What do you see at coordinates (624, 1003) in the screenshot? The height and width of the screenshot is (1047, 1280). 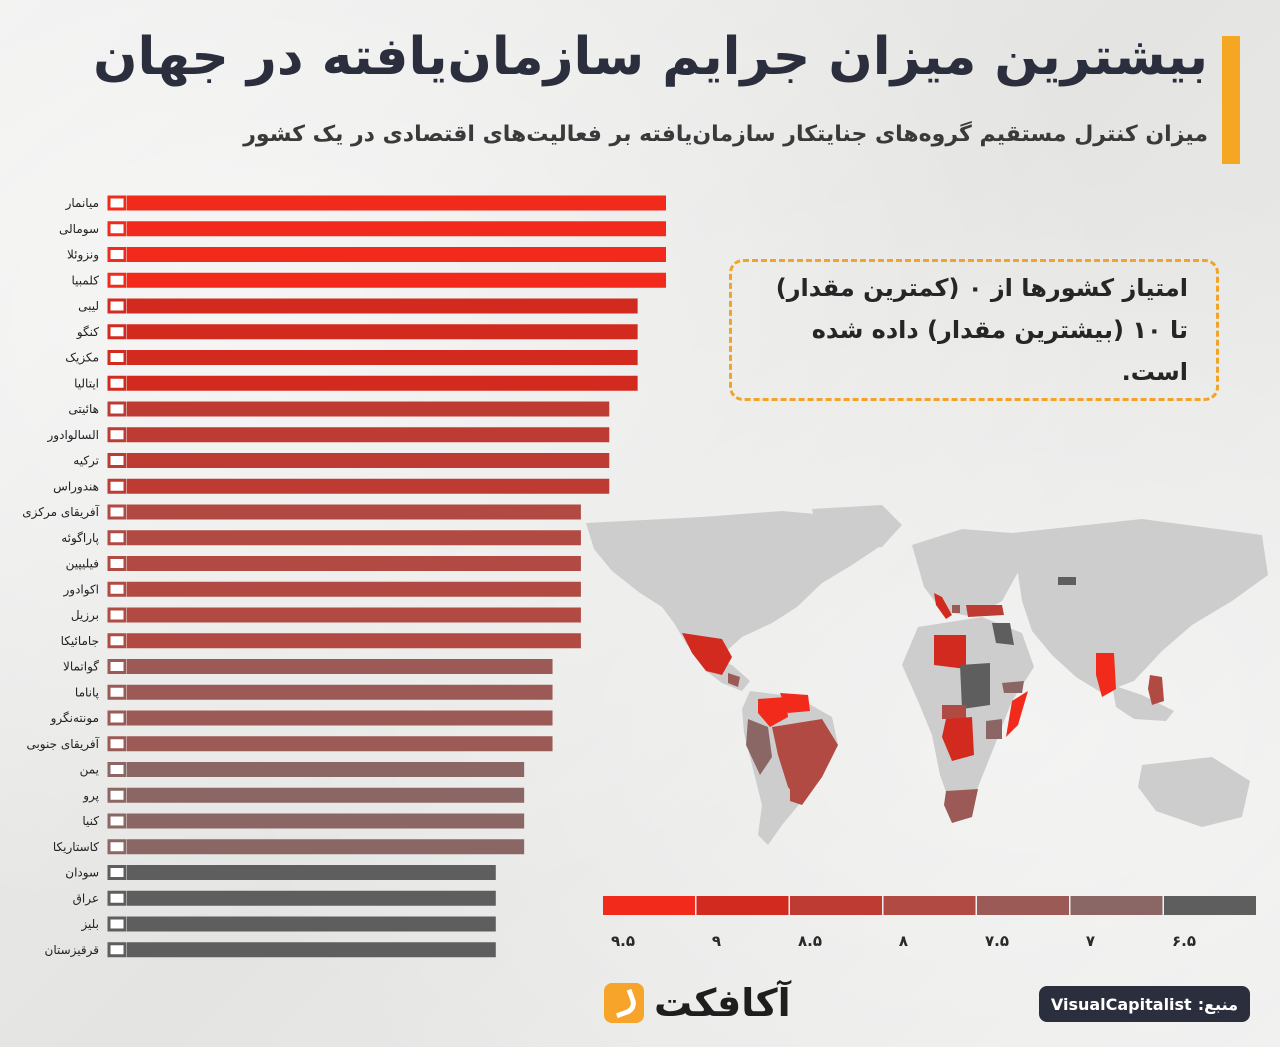 I see `logo-mark-icon` at bounding box center [624, 1003].